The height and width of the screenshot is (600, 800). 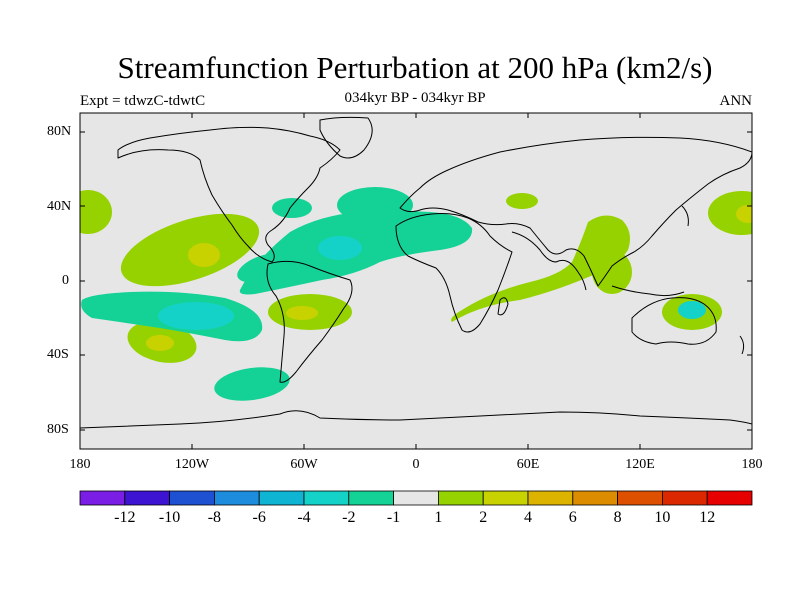 What do you see at coordinates (58, 429) in the screenshot?
I see `lat-tick-80s: 80S` at bounding box center [58, 429].